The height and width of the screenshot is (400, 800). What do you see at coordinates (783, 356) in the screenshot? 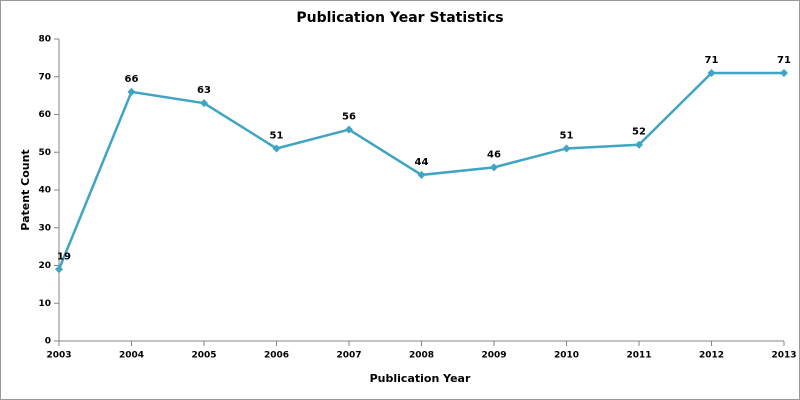
I see `x-tick-label: 2013` at bounding box center [783, 356].